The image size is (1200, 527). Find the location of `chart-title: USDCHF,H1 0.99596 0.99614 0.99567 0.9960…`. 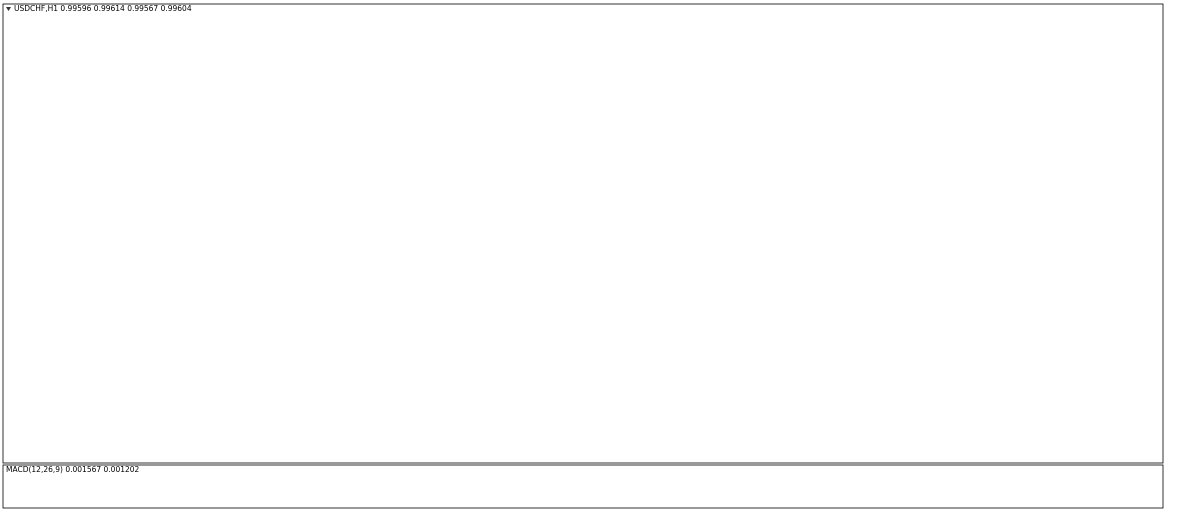

chart-title: USDCHF,H1 0.99596 0.99614 0.99567 0.9960… is located at coordinates (103, 8).